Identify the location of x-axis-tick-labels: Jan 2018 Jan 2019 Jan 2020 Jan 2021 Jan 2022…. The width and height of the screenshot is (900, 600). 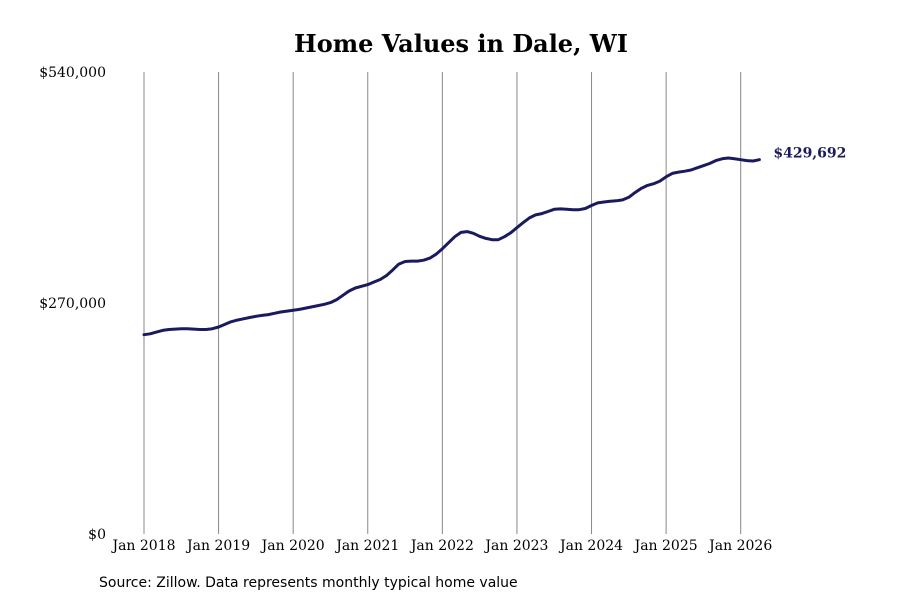
(441, 546).